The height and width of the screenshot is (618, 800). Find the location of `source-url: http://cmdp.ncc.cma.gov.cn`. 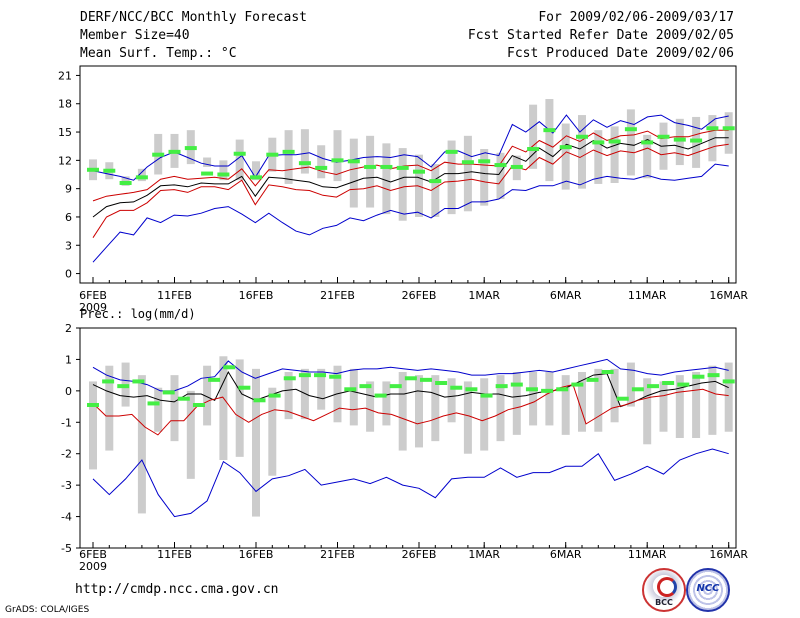

source-url: http://cmdp.ncc.cma.gov.cn is located at coordinates (177, 589).